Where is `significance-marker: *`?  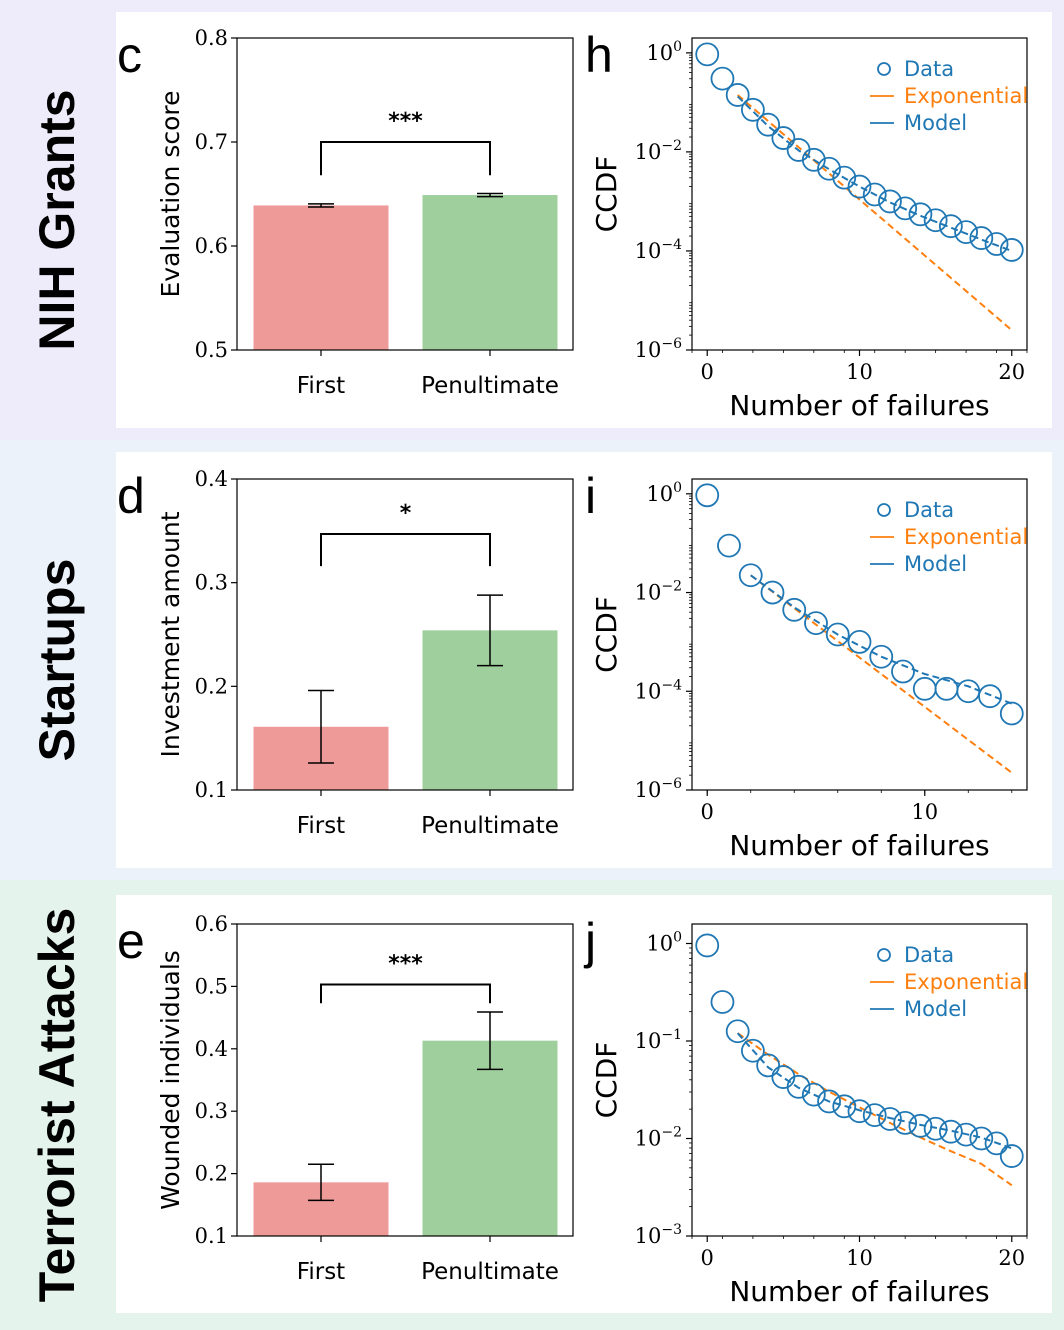
significance-marker: * is located at coordinates (406, 513).